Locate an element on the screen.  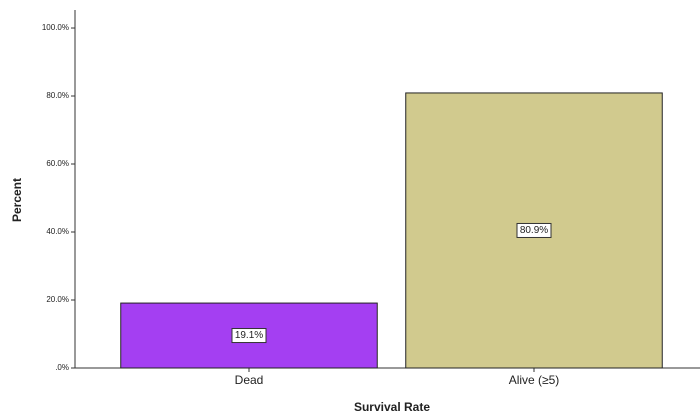
bar is located at coordinates (249, 335).